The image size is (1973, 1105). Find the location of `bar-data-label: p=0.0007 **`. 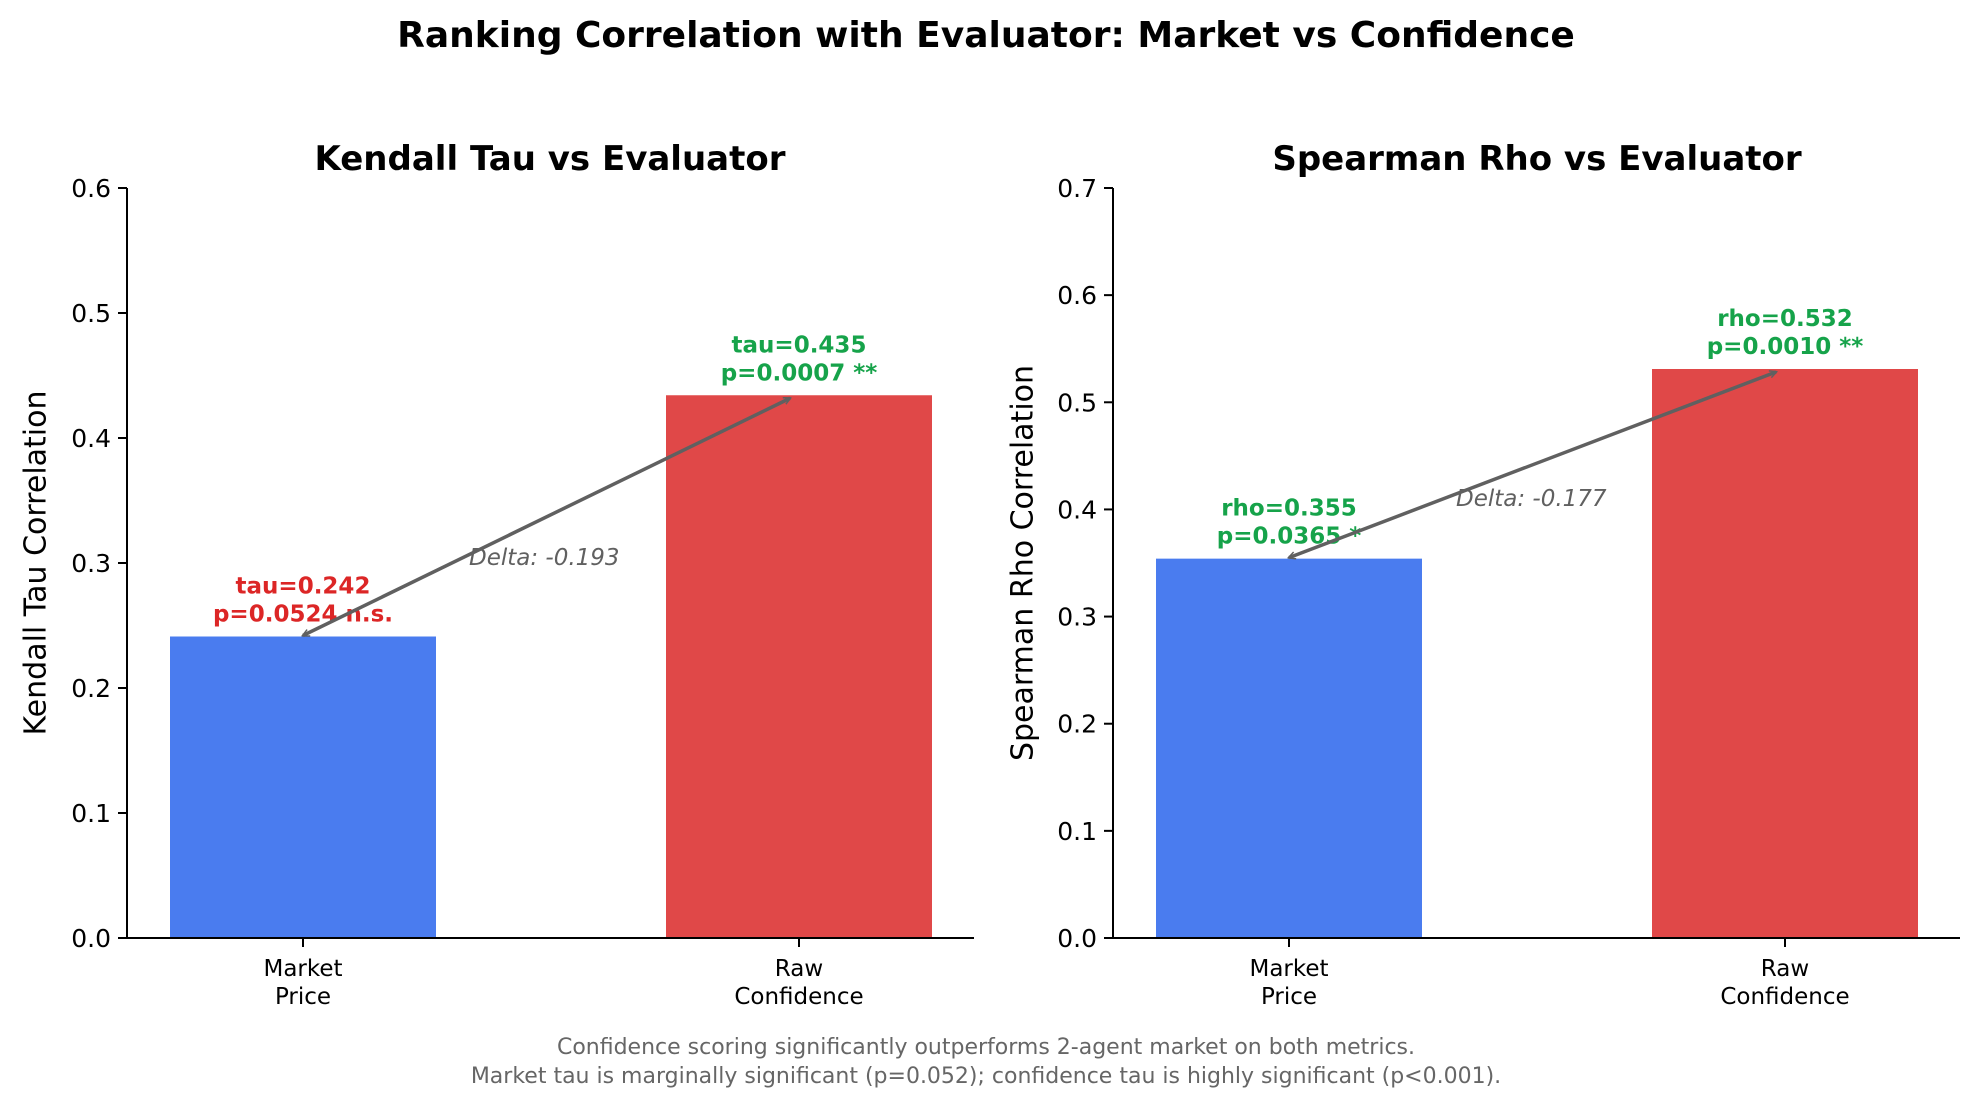

bar-data-label: p=0.0007 ** is located at coordinates (799, 373).